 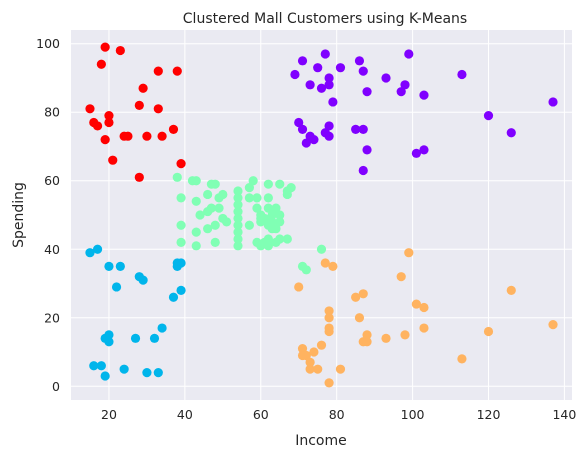 I want to click on y-tick-label: 80, so click(x=52, y=112).